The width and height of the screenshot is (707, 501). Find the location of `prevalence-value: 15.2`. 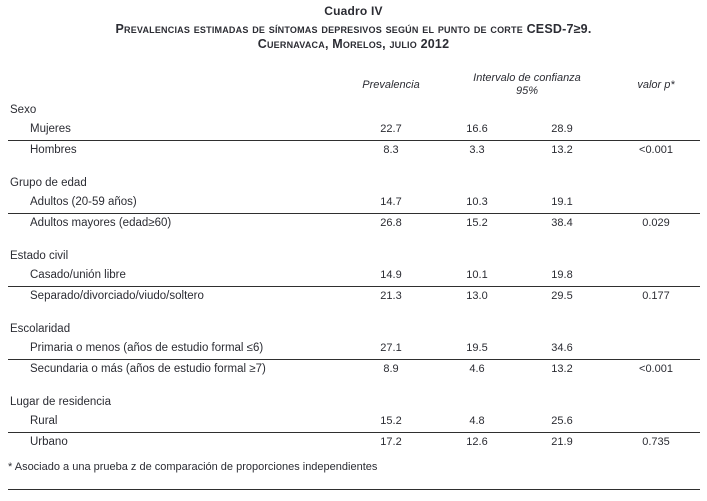

prevalence-value: 15.2 is located at coordinates (391, 421).